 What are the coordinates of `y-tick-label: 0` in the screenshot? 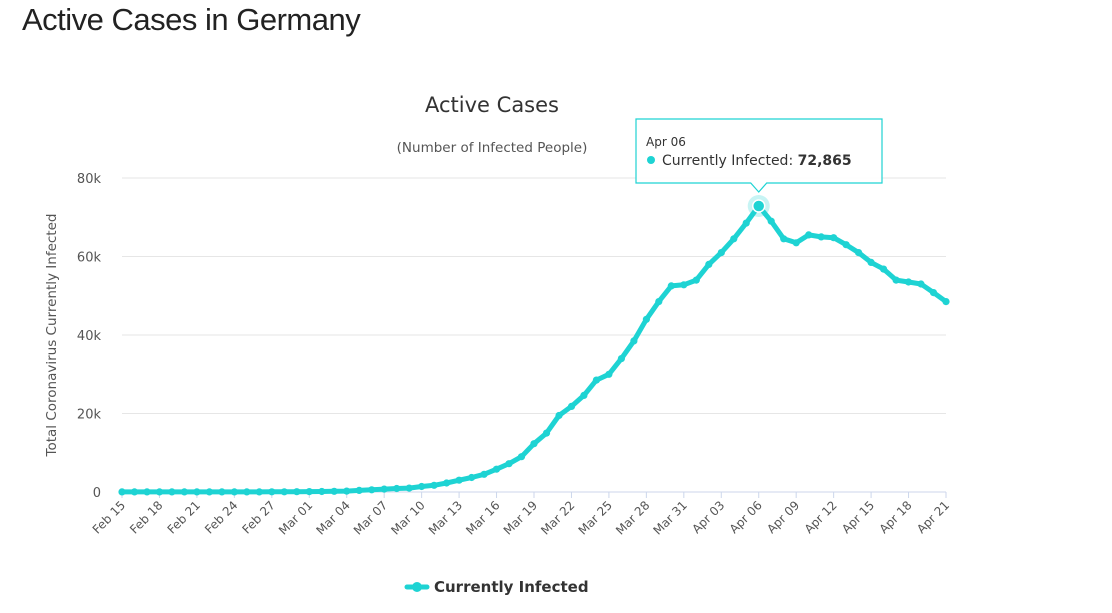 It's located at (97, 493).